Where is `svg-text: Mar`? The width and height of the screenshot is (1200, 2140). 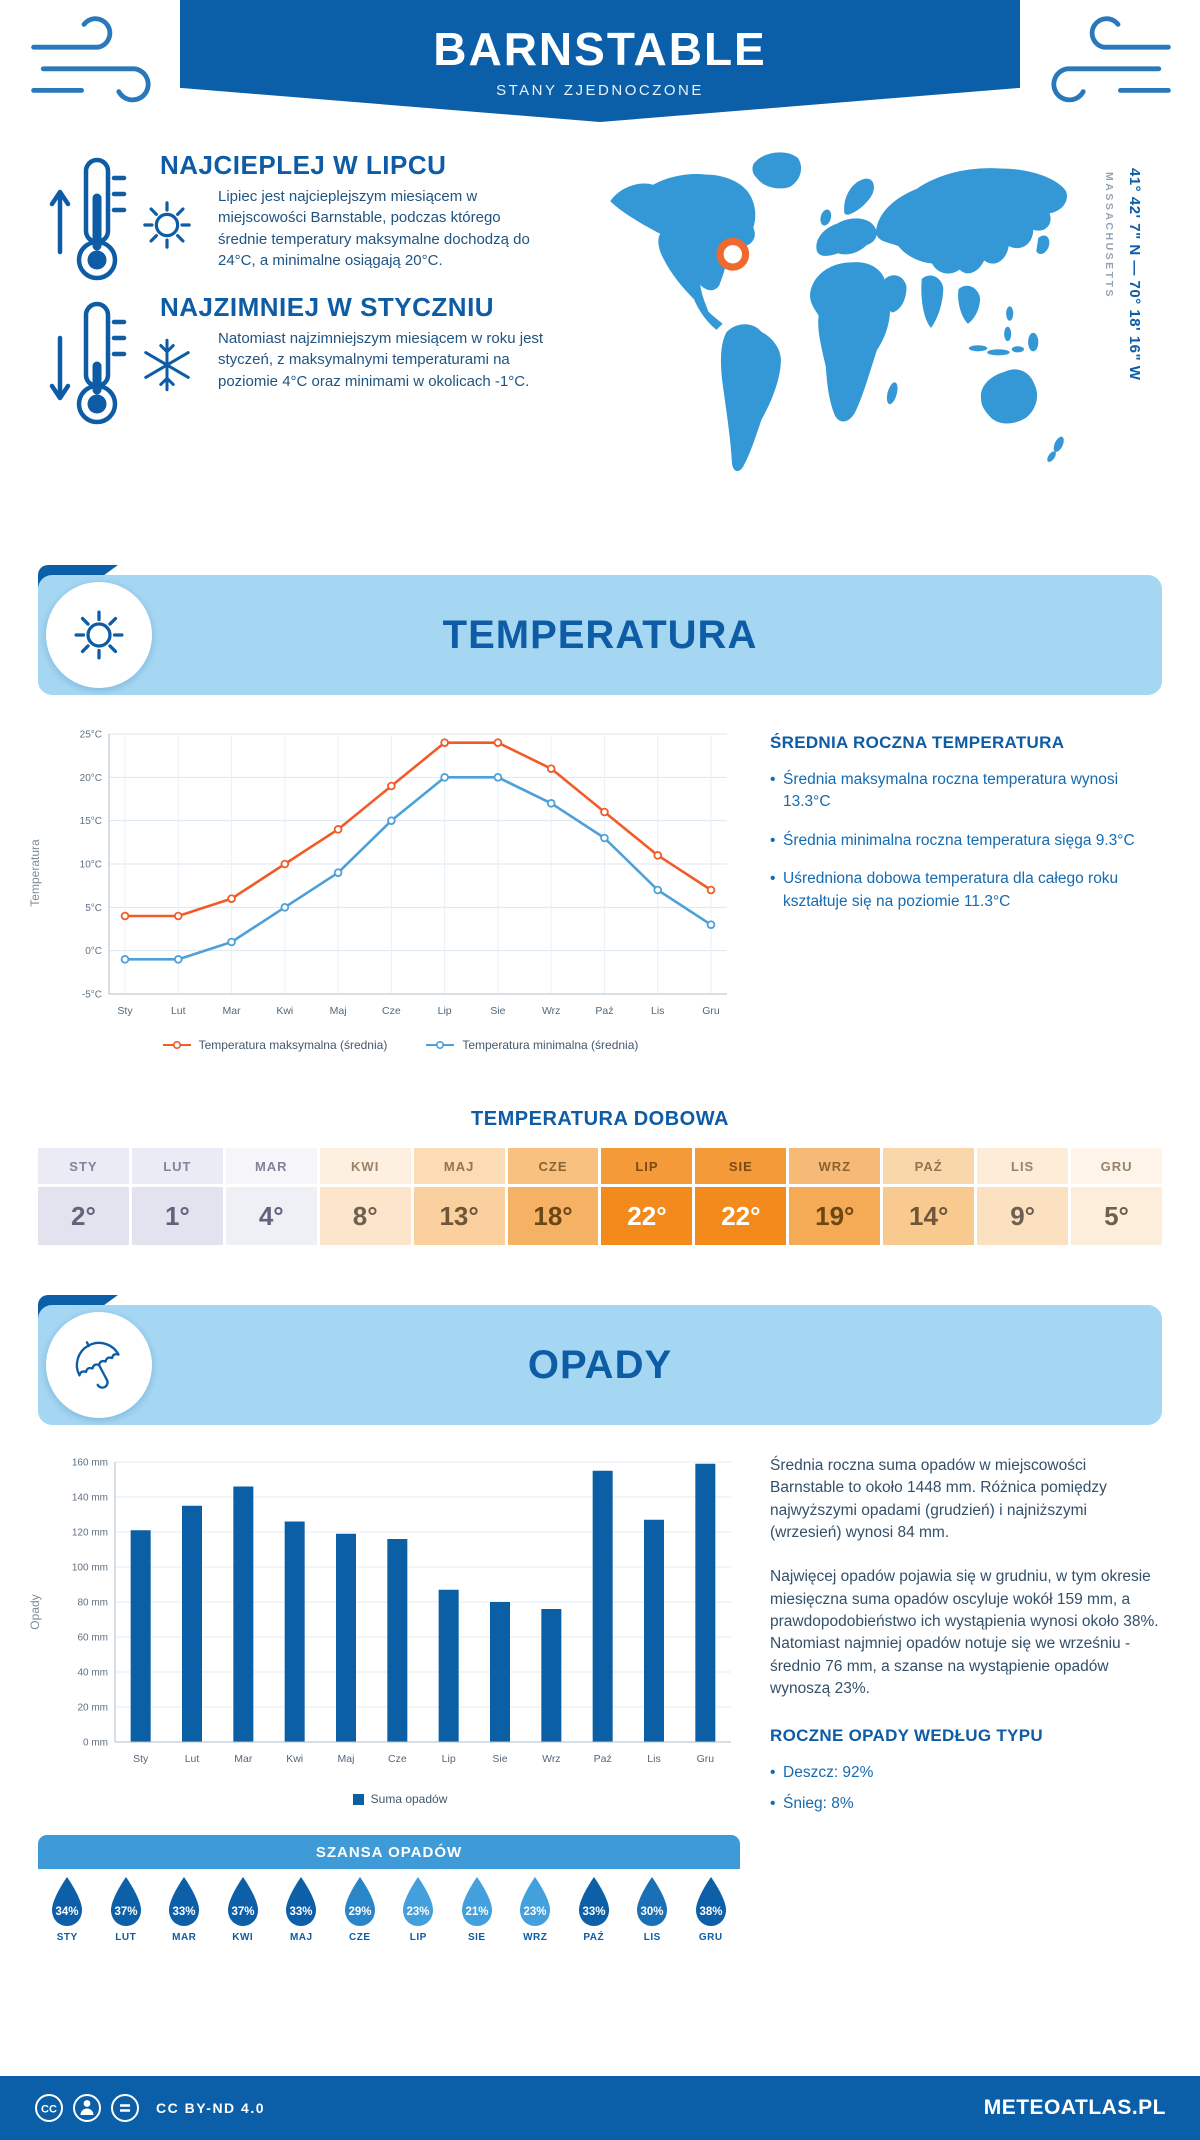
svg-text: Mar is located at coordinates (243, 1759).